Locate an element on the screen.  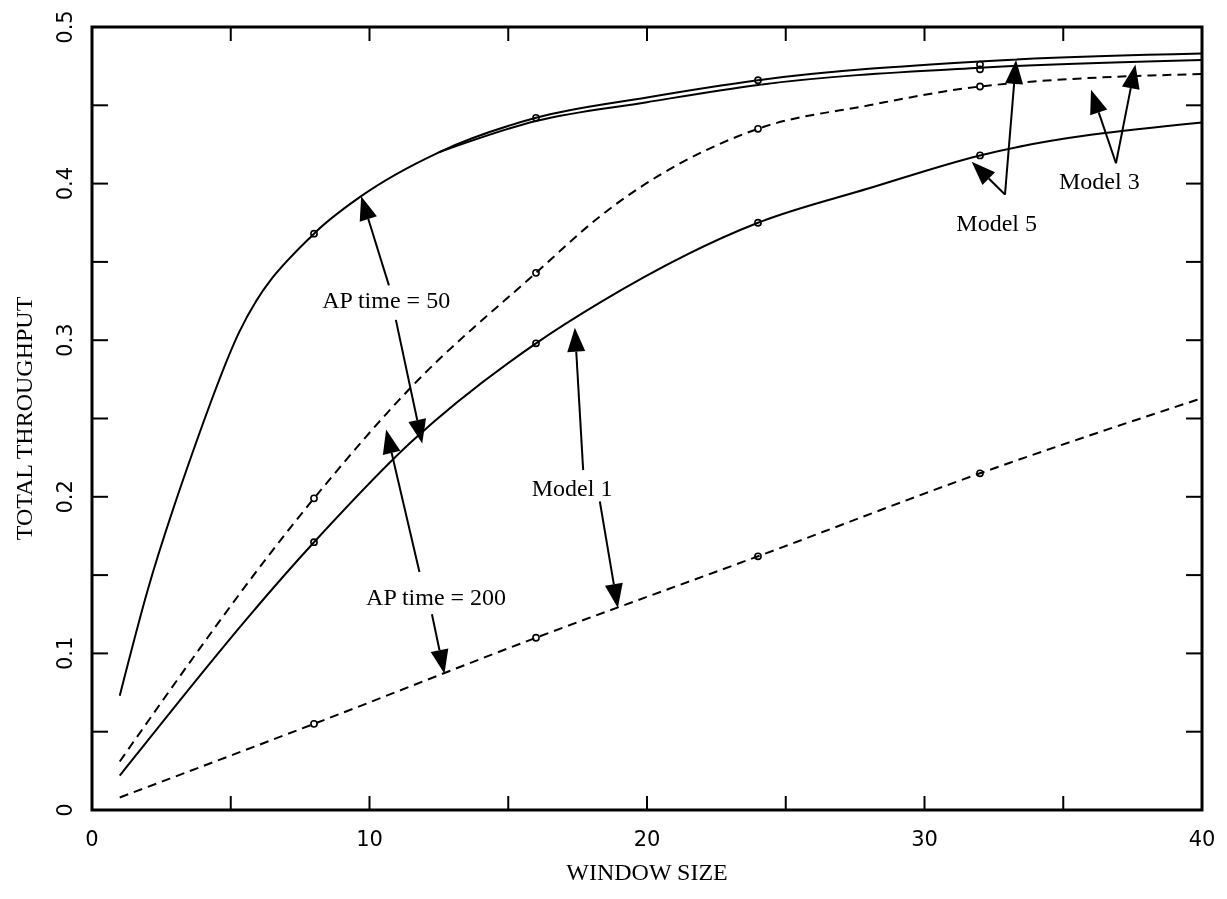
y-tick-label: 0.3 is located at coordinates (65, 340).